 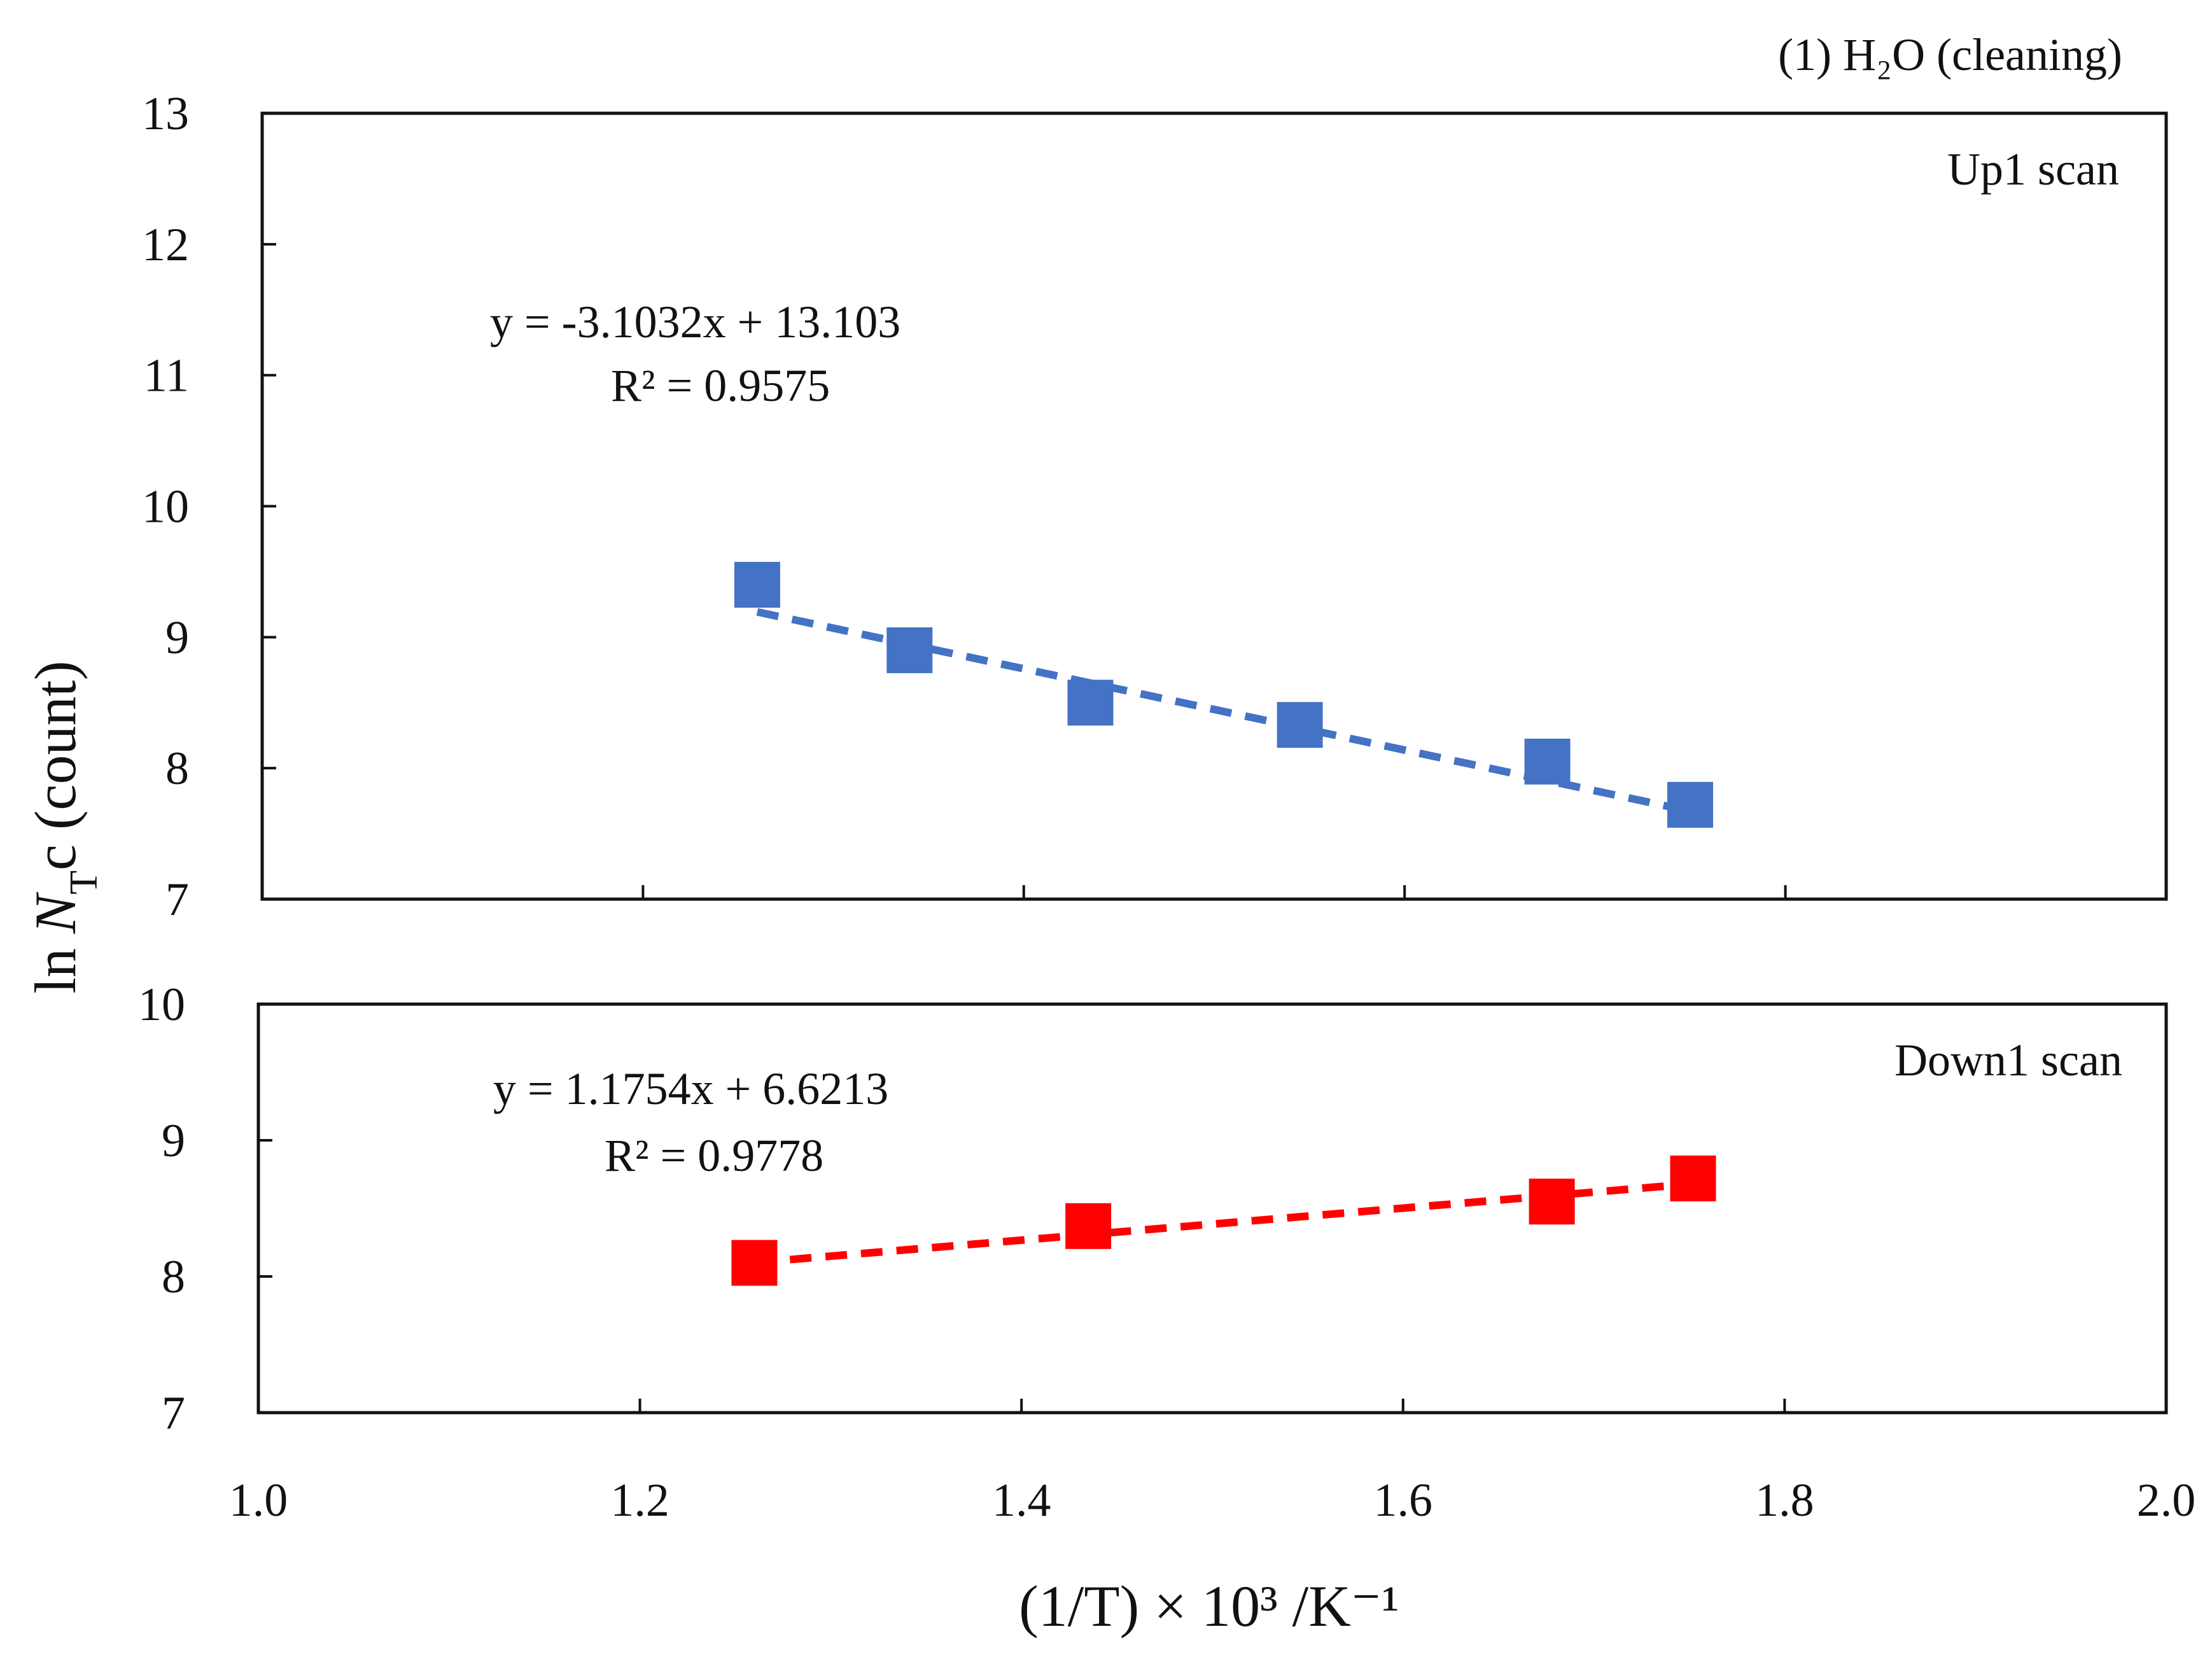 What do you see at coordinates (1021, 1501) in the screenshot?
I see `x-tick-label: 1.4` at bounding box center [1021, 1501].